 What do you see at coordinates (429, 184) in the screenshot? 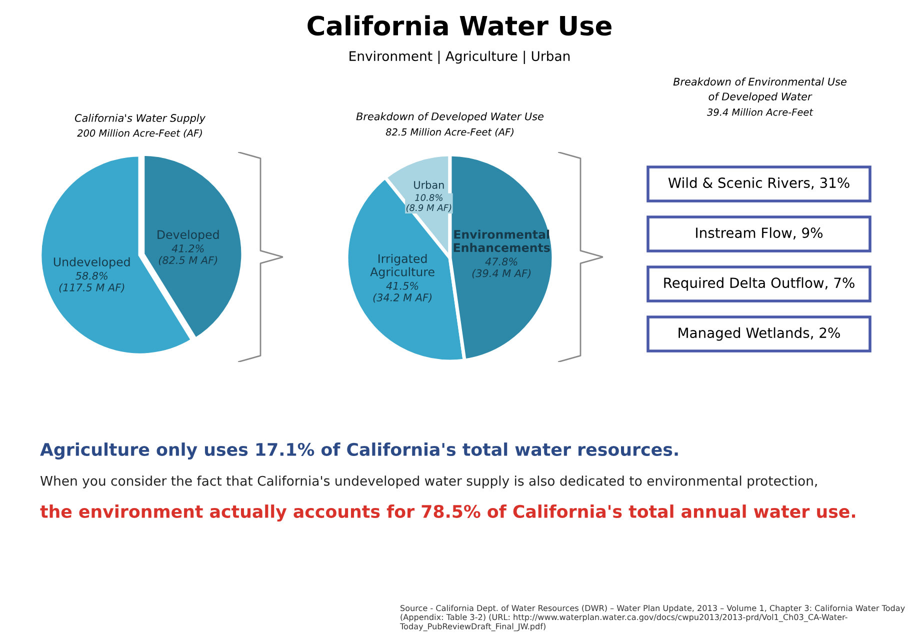
I see `slice-label: Urban` at bounding box center [429, 184].